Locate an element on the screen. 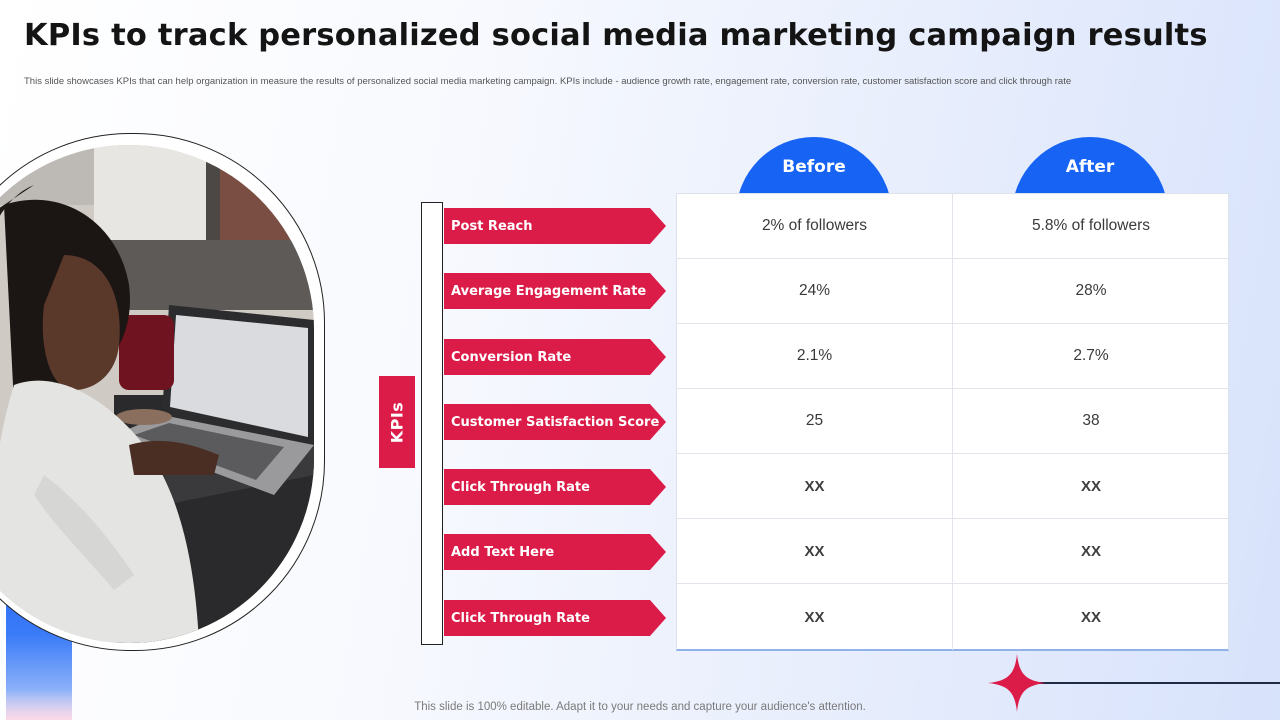 The image size is (1280, 720). before-header: Before is located at coordinates (814, 166).